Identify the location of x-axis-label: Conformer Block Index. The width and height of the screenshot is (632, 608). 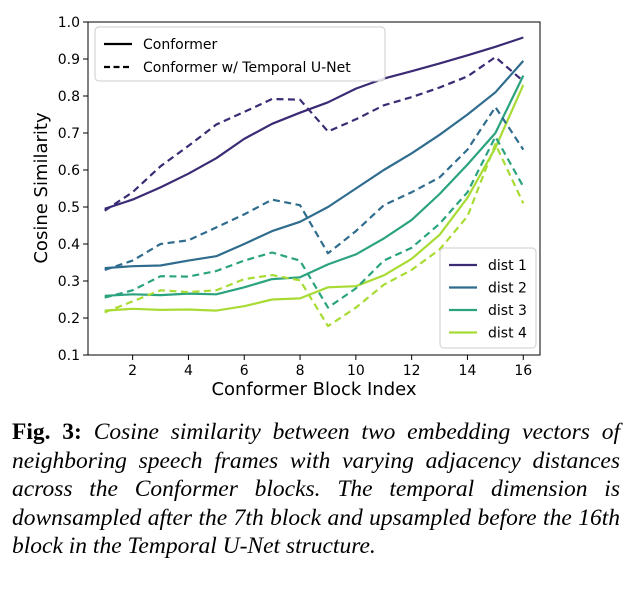
(313, 389).